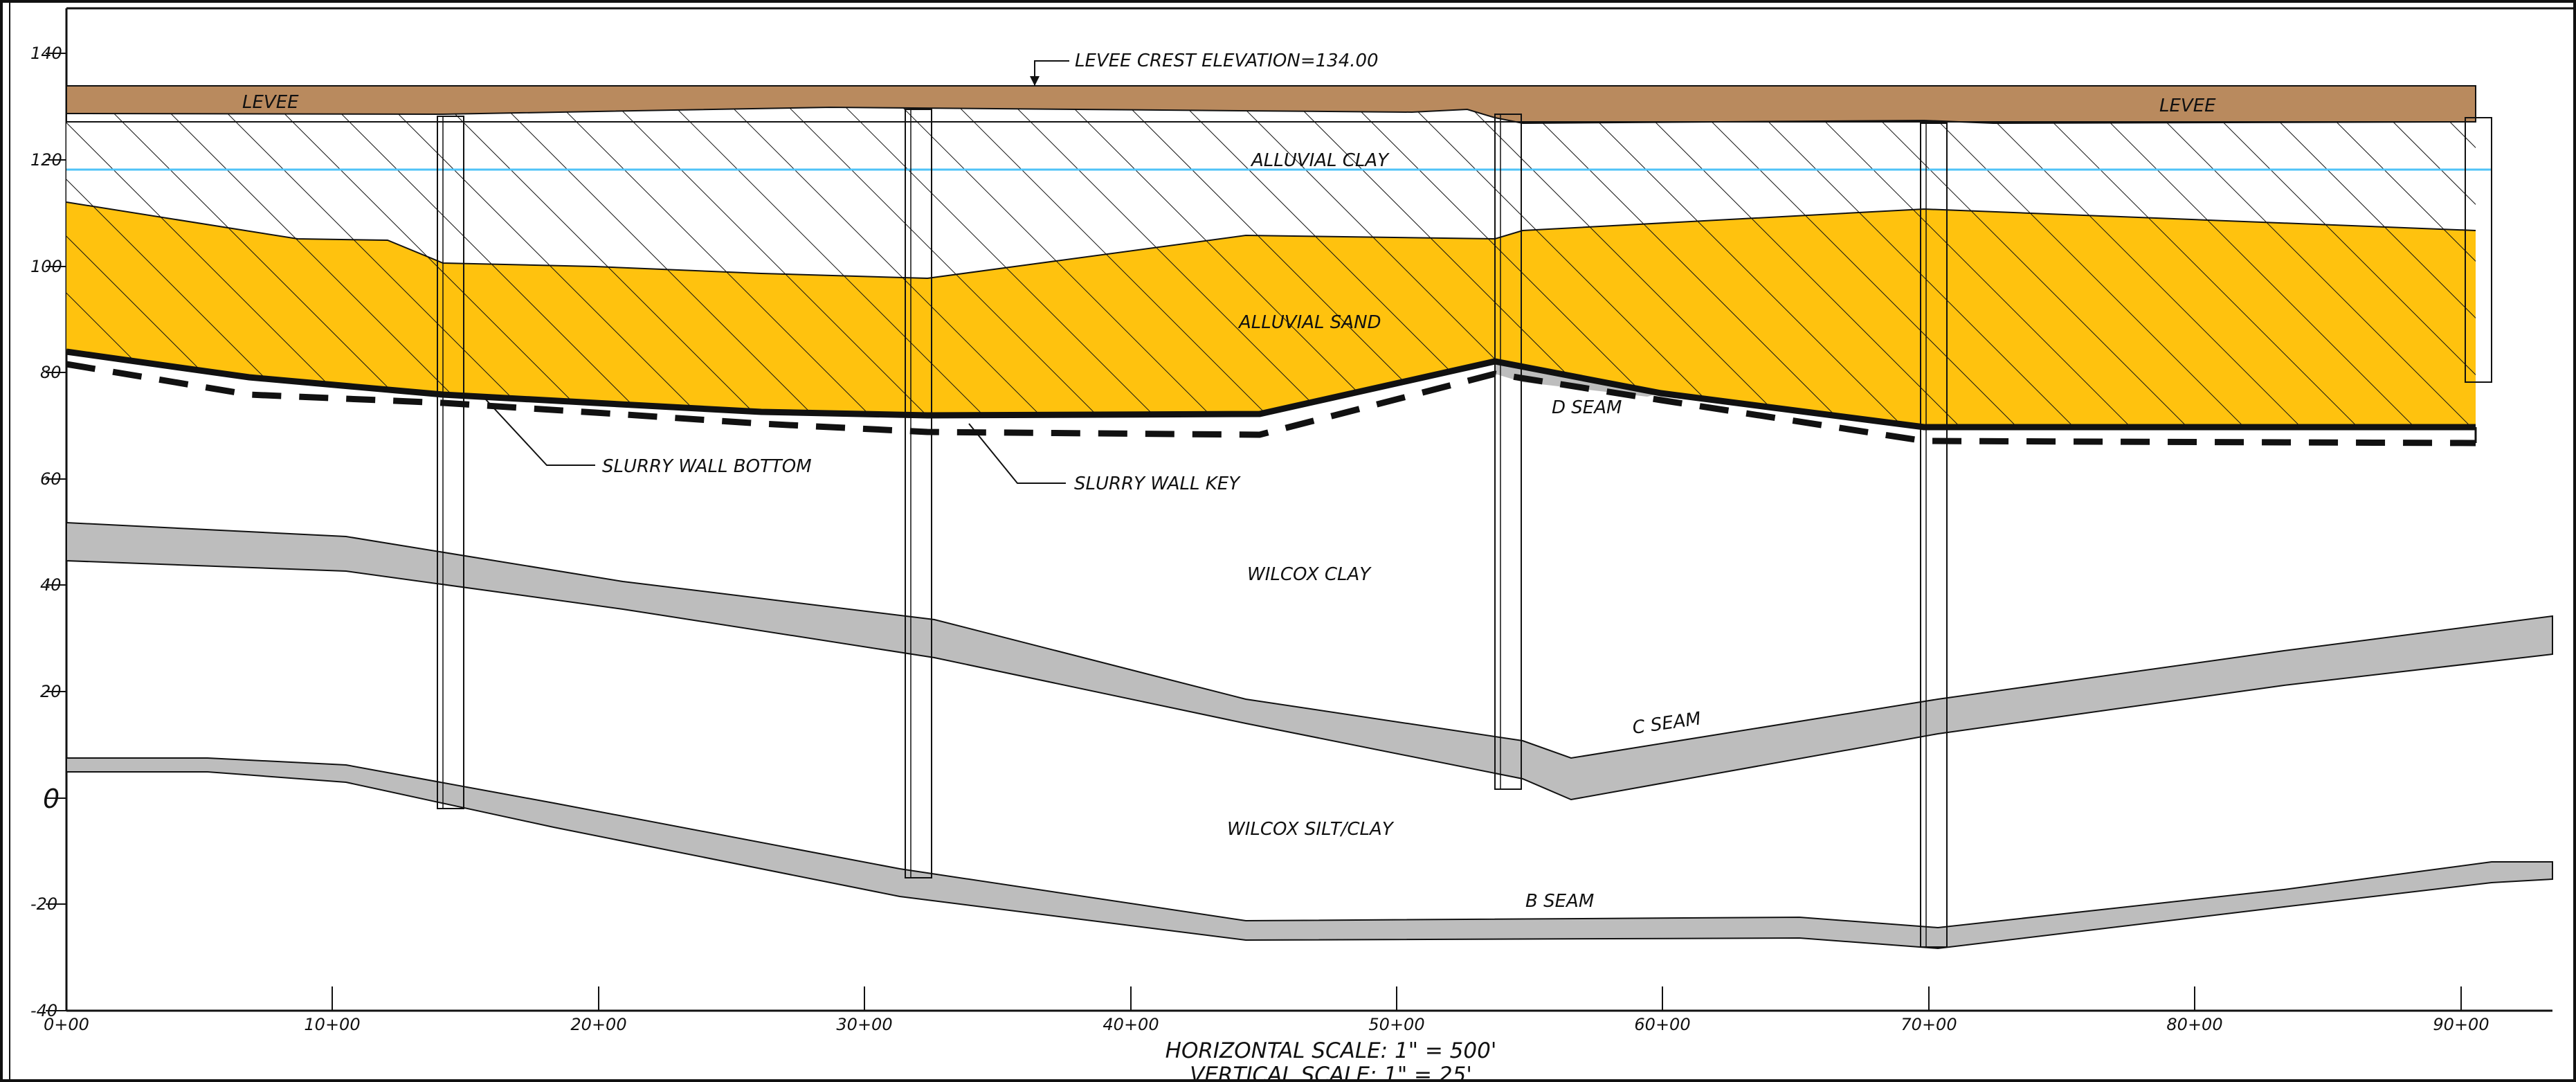  What do you see at coordinates (1271, 240) in the screenshot?
I see `clay-sand-boundary` at bounding box center [1271, 240].